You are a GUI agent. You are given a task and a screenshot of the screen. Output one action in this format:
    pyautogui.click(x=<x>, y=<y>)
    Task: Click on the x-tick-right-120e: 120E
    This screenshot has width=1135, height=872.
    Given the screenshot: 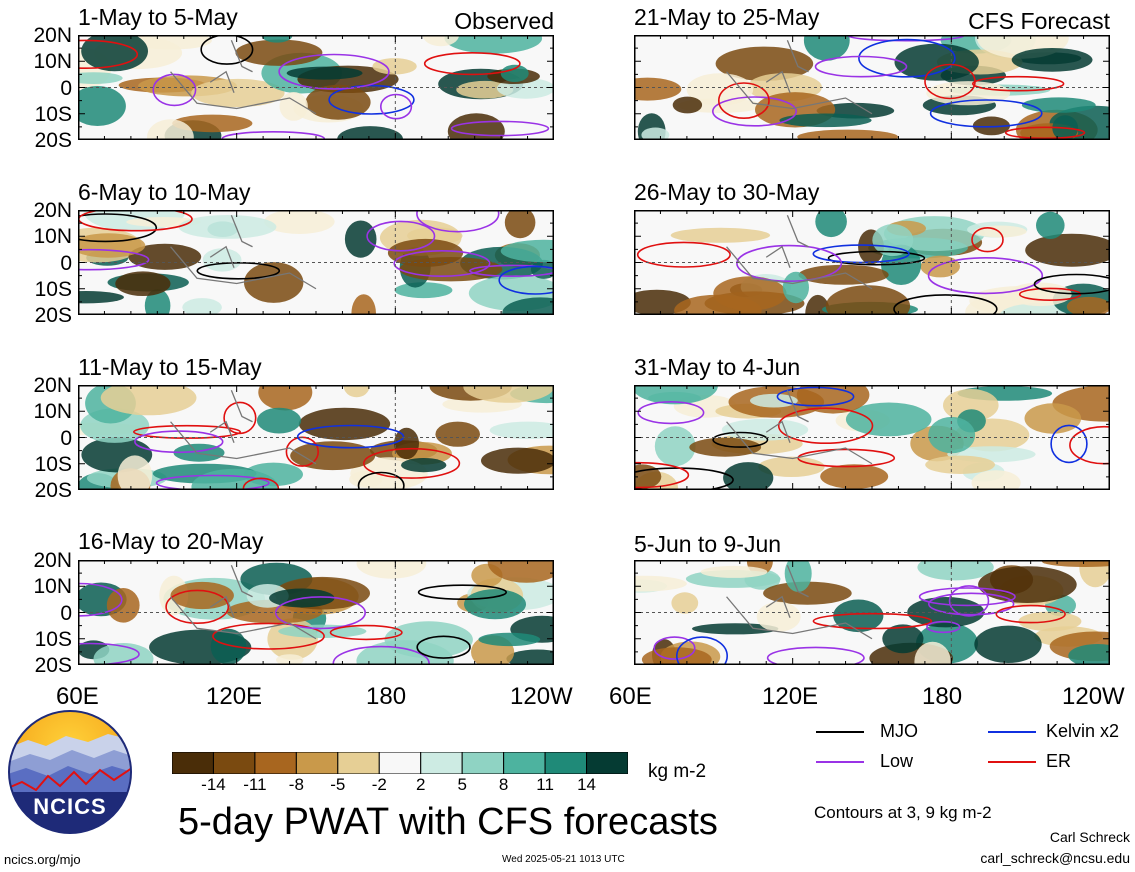 What is the action you would take?
    pyautogui.click(x=790, y=696)
    